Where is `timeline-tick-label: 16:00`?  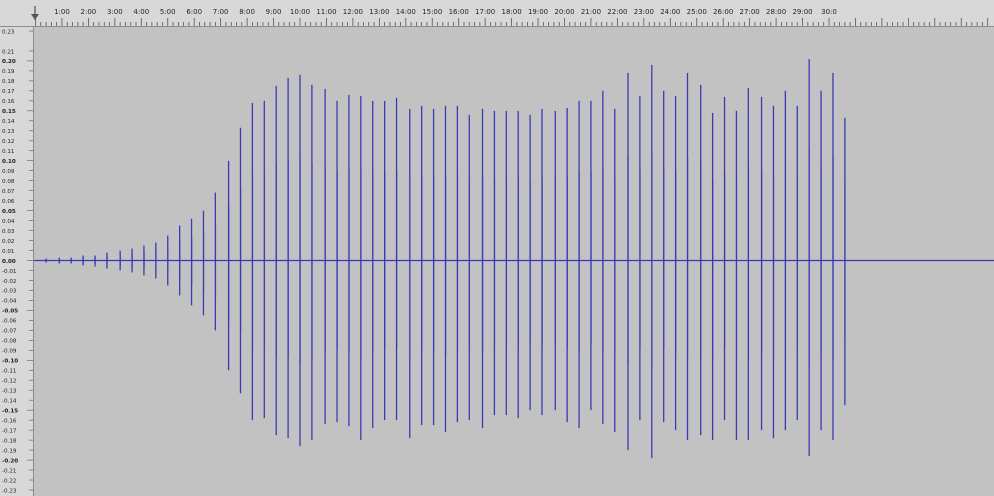
timeline-tick-label: 16:00 is located at coordinates (459, 12).